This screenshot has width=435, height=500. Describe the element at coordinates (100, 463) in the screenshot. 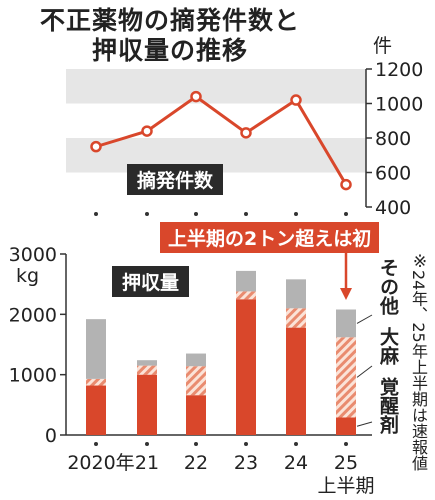

I see `bar-x-label: 2020年` at that location.